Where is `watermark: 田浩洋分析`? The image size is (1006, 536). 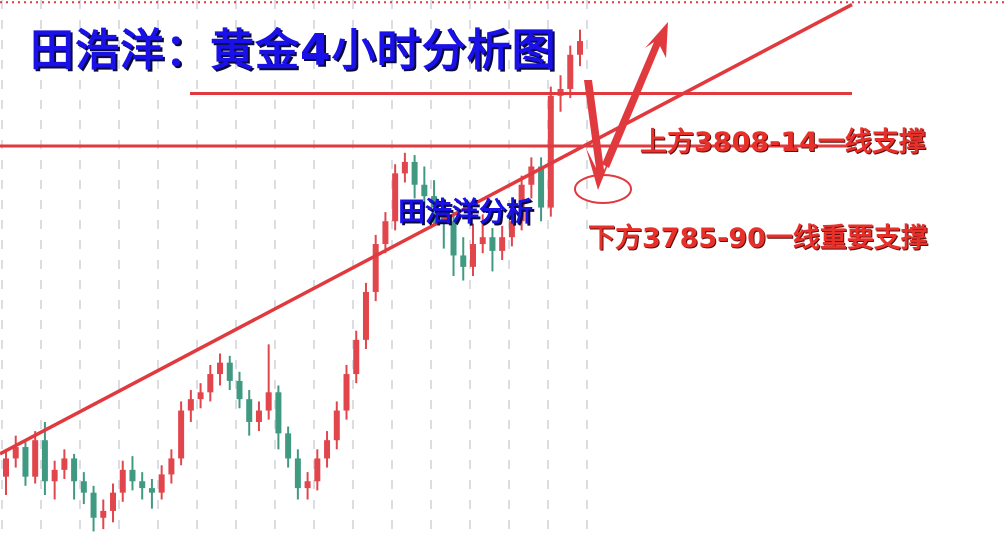 watermark: 田浩洋分析 is located at coordinates (465, 212).